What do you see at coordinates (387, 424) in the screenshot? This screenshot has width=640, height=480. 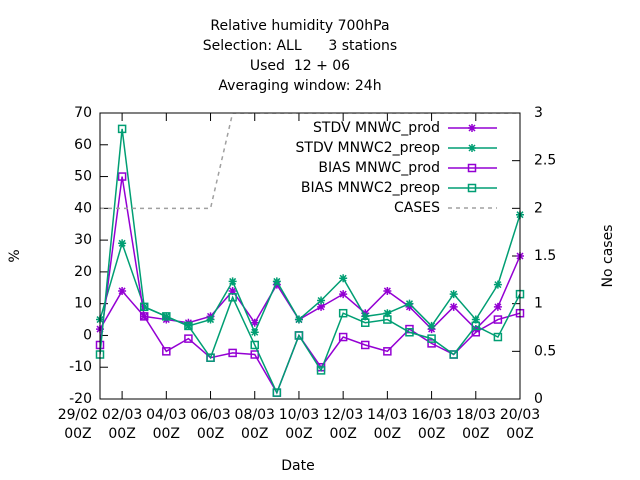 I see `x-tick-label: 14/03 00Z` at bounding box center [387, 424].